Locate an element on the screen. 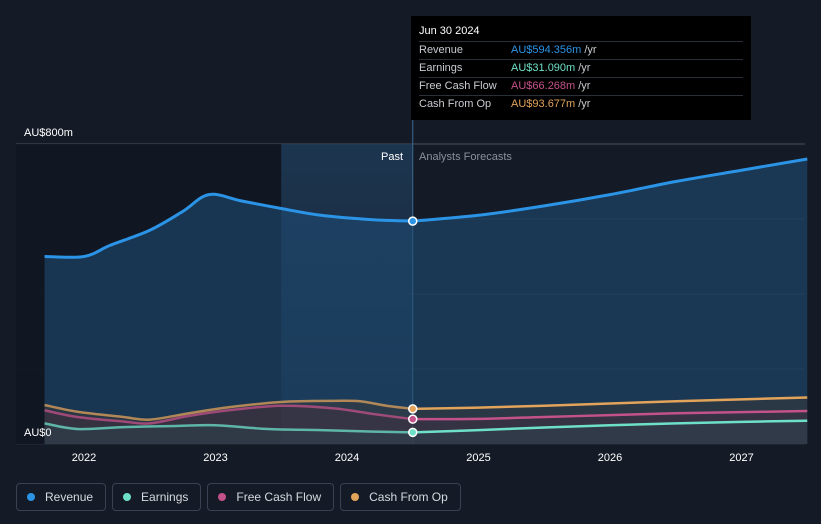  y-label-top: AU$800m is located at coordinates (48, 133).